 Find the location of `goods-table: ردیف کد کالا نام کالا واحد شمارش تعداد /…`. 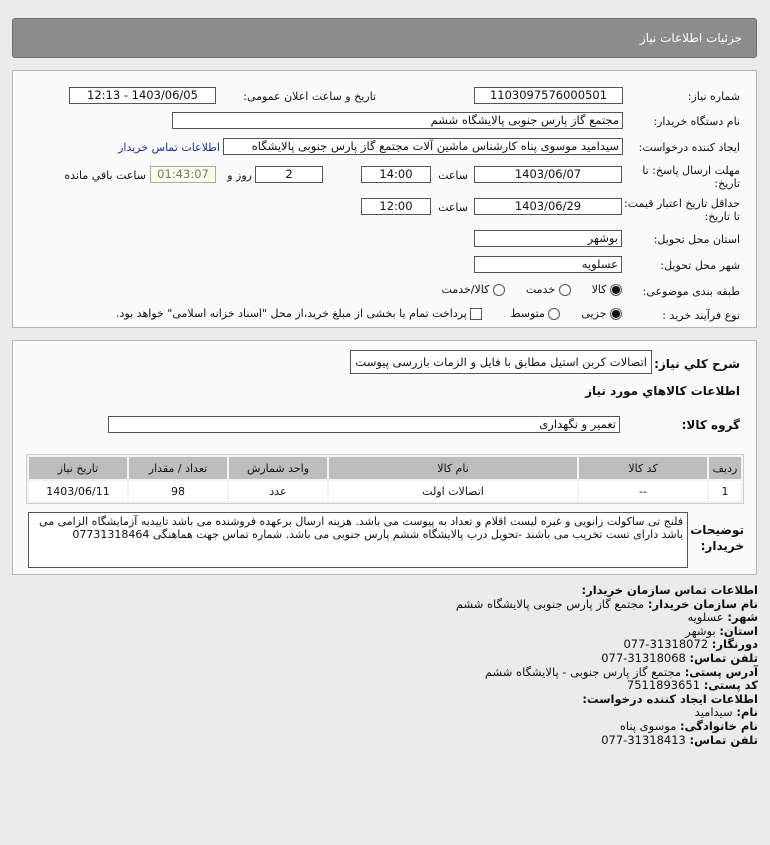

goods-table: ردیف کد کالا نام کالا واحد شمارش تعداد /… is located at coordinates (385, 479).